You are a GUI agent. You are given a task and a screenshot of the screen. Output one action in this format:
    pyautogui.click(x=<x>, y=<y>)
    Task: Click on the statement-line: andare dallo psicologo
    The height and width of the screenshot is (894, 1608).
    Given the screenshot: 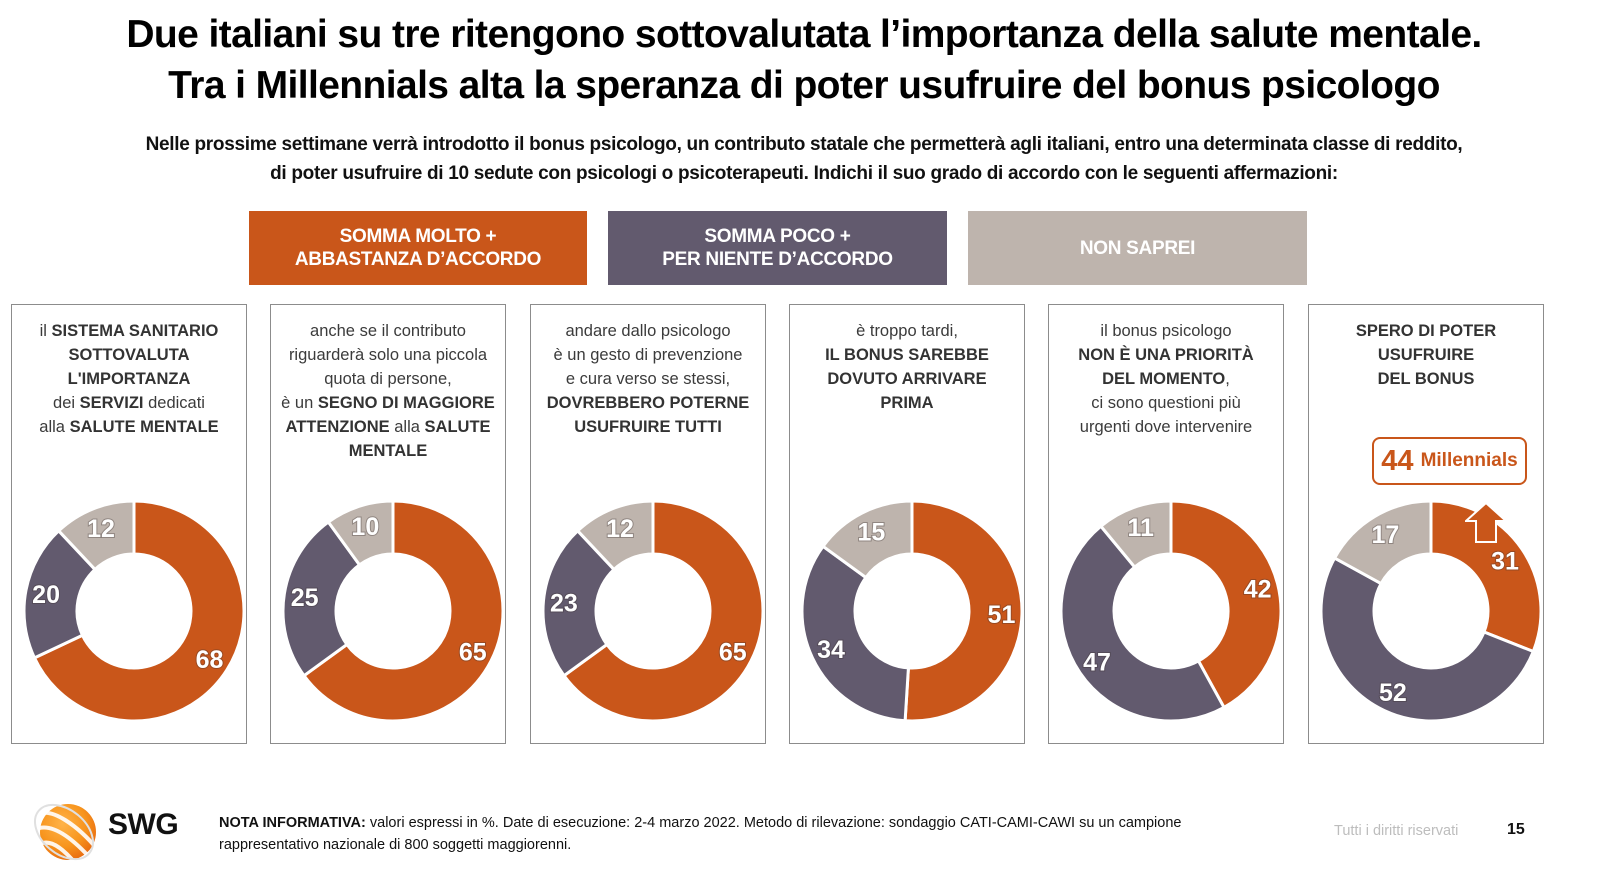 What is the action you would take?
    pyautogui.click(x=648, y=331)
    